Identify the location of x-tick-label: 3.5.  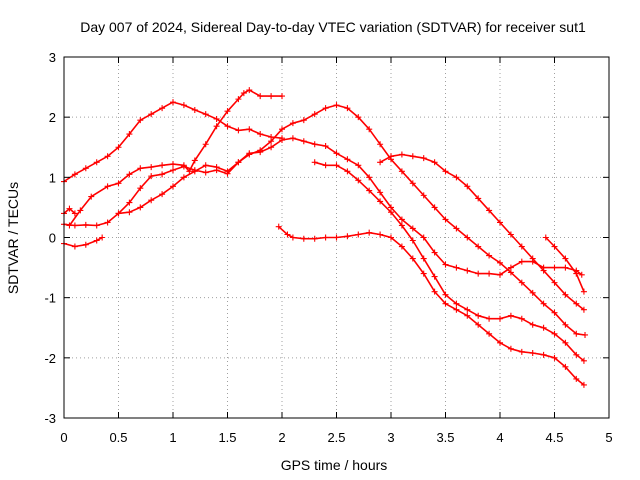
(445, 437).